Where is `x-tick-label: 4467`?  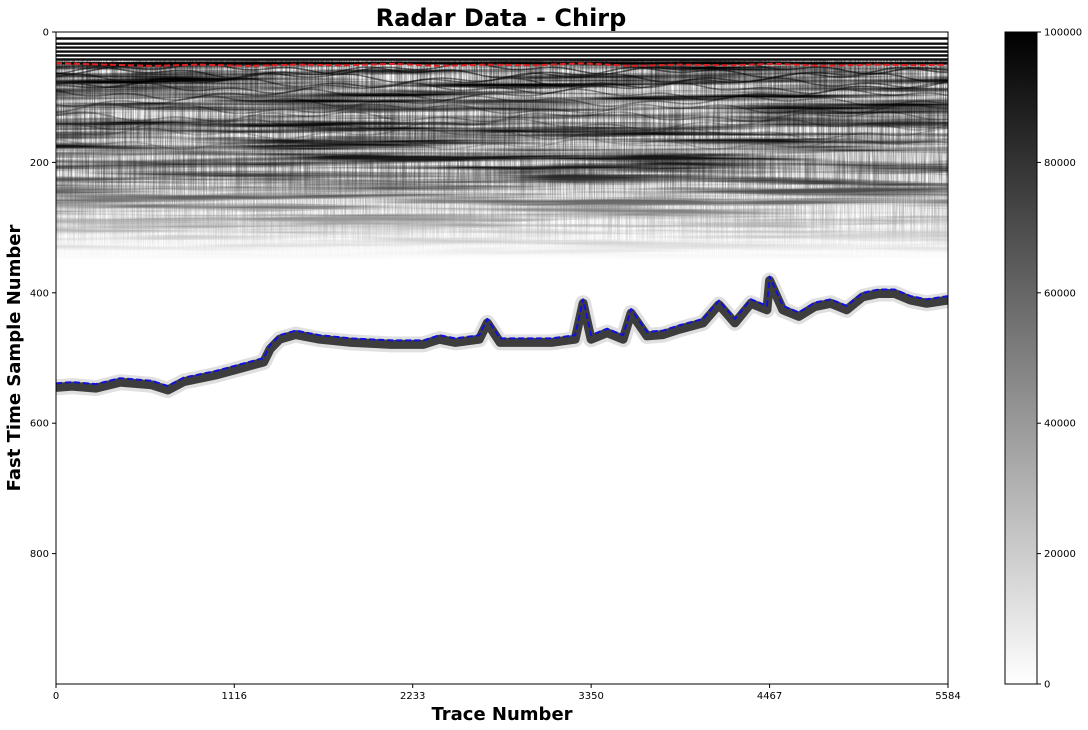
x-tick-label: 4467 is located at coordinates (769, 696).